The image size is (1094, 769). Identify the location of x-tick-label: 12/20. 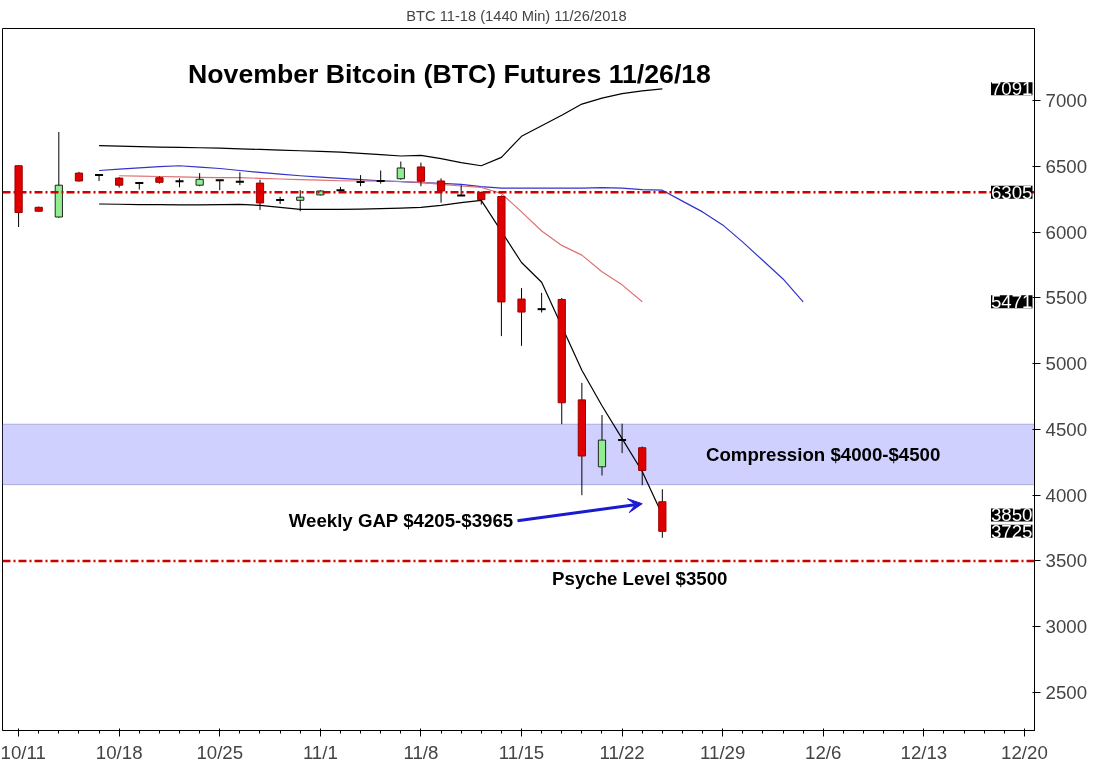
(1024, 752).